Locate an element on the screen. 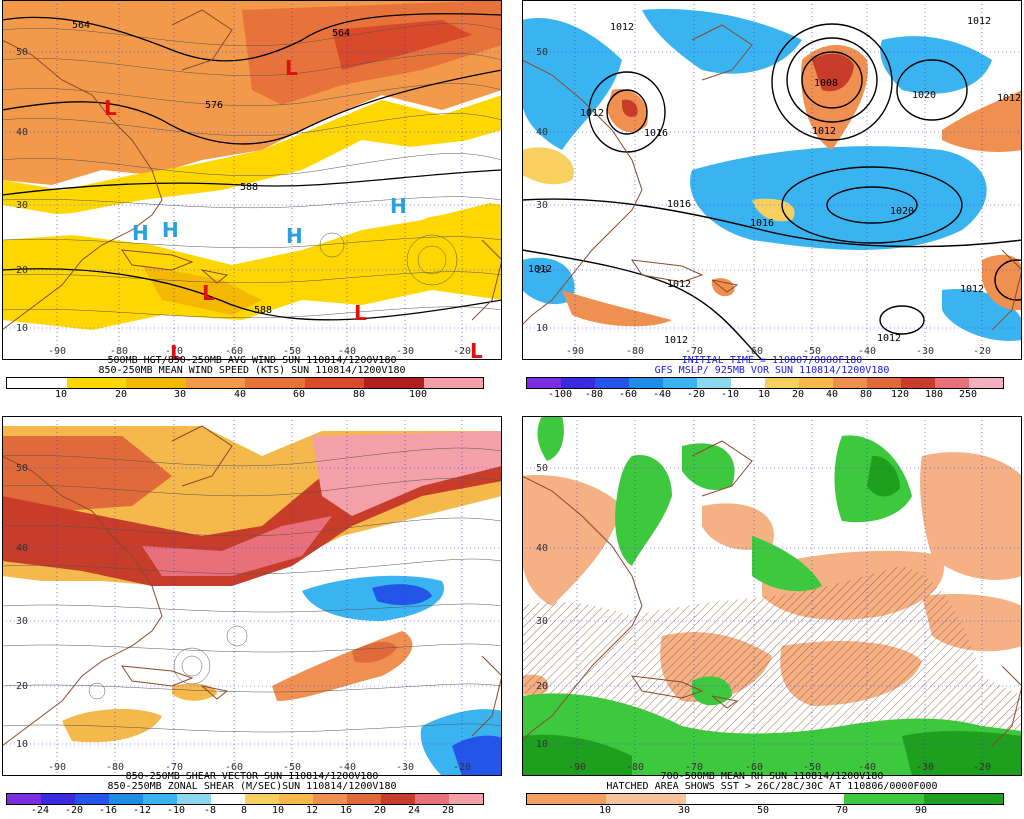  shear-pink-jet is located at coordinates (237, 546).